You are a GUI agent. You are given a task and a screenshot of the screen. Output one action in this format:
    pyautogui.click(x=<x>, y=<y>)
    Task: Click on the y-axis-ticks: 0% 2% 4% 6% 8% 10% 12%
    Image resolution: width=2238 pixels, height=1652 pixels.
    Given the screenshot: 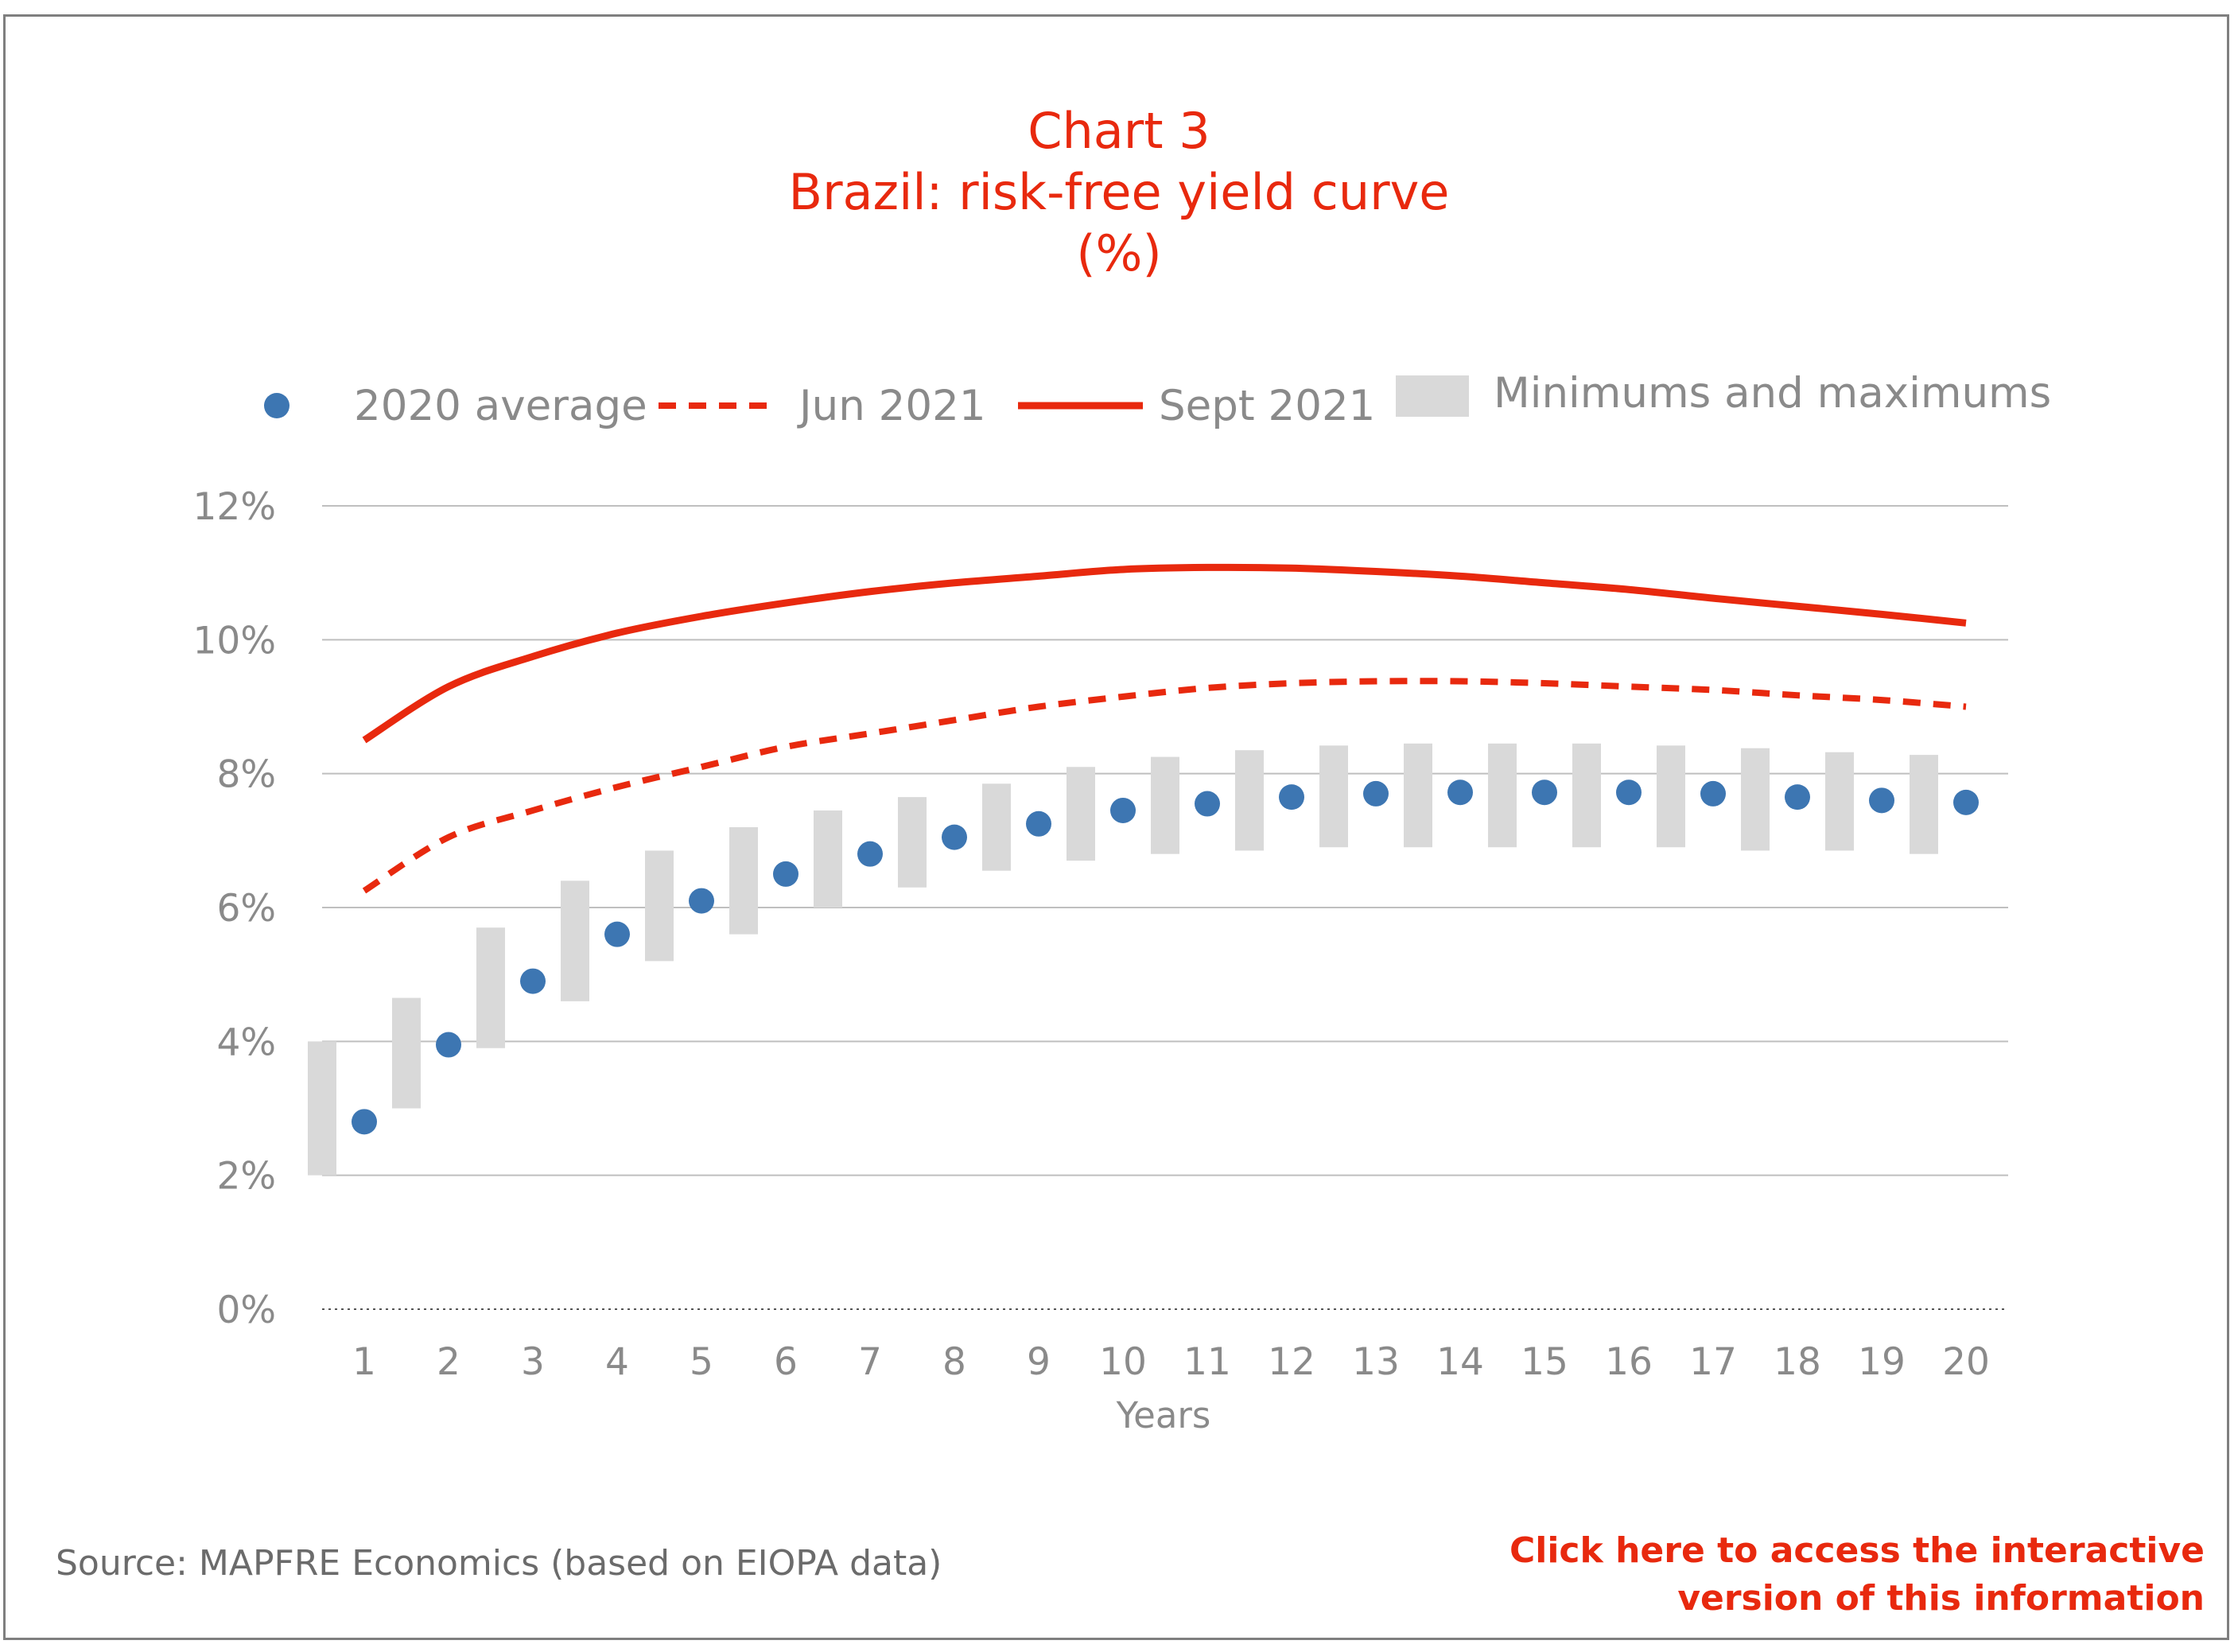 What is the action you would take?
    pyautogui.click(x=234, y=909)
    